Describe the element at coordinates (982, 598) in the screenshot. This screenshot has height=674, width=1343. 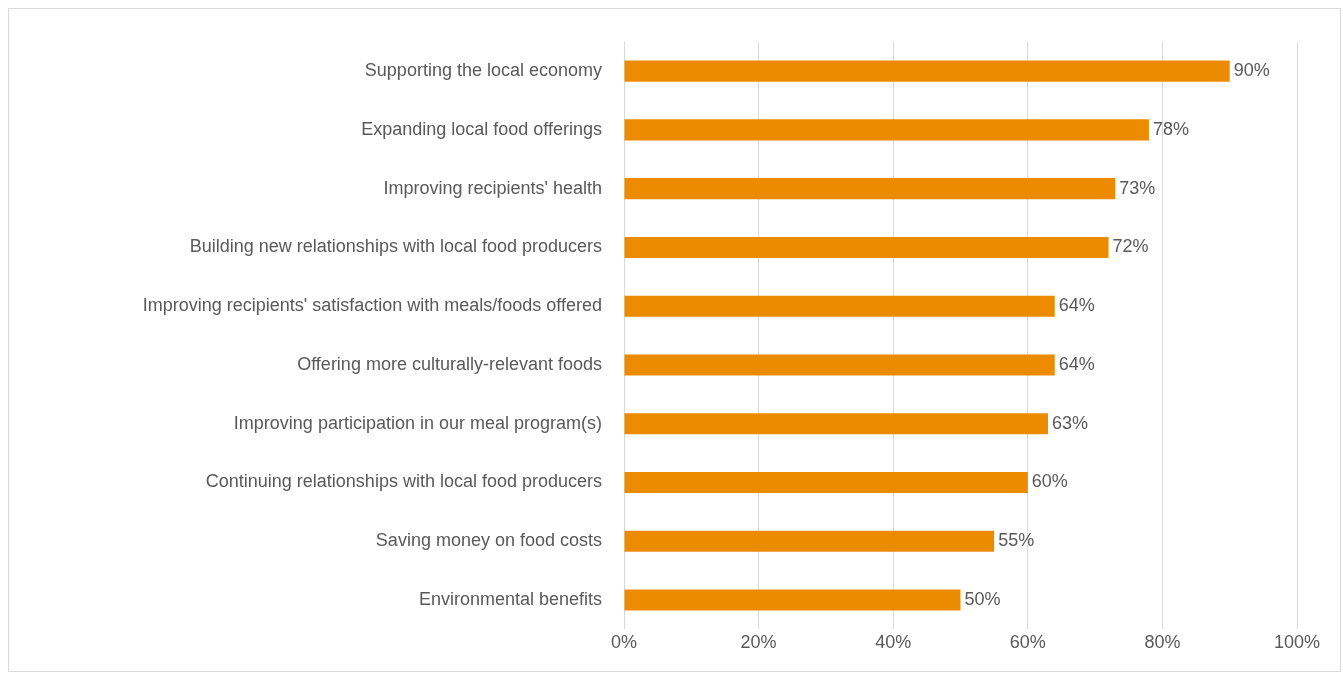
I see `data-label: 50%` at that location.